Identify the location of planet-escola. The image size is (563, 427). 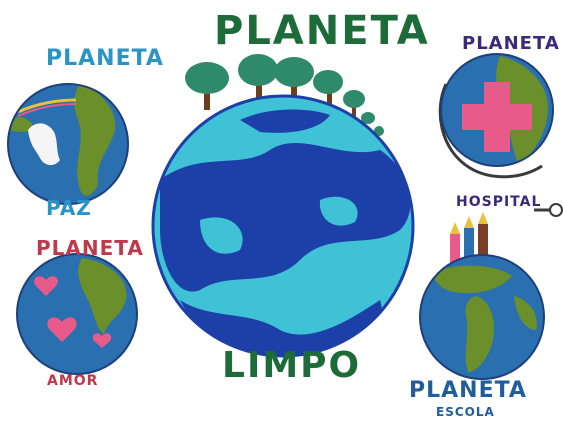
(482, 317).